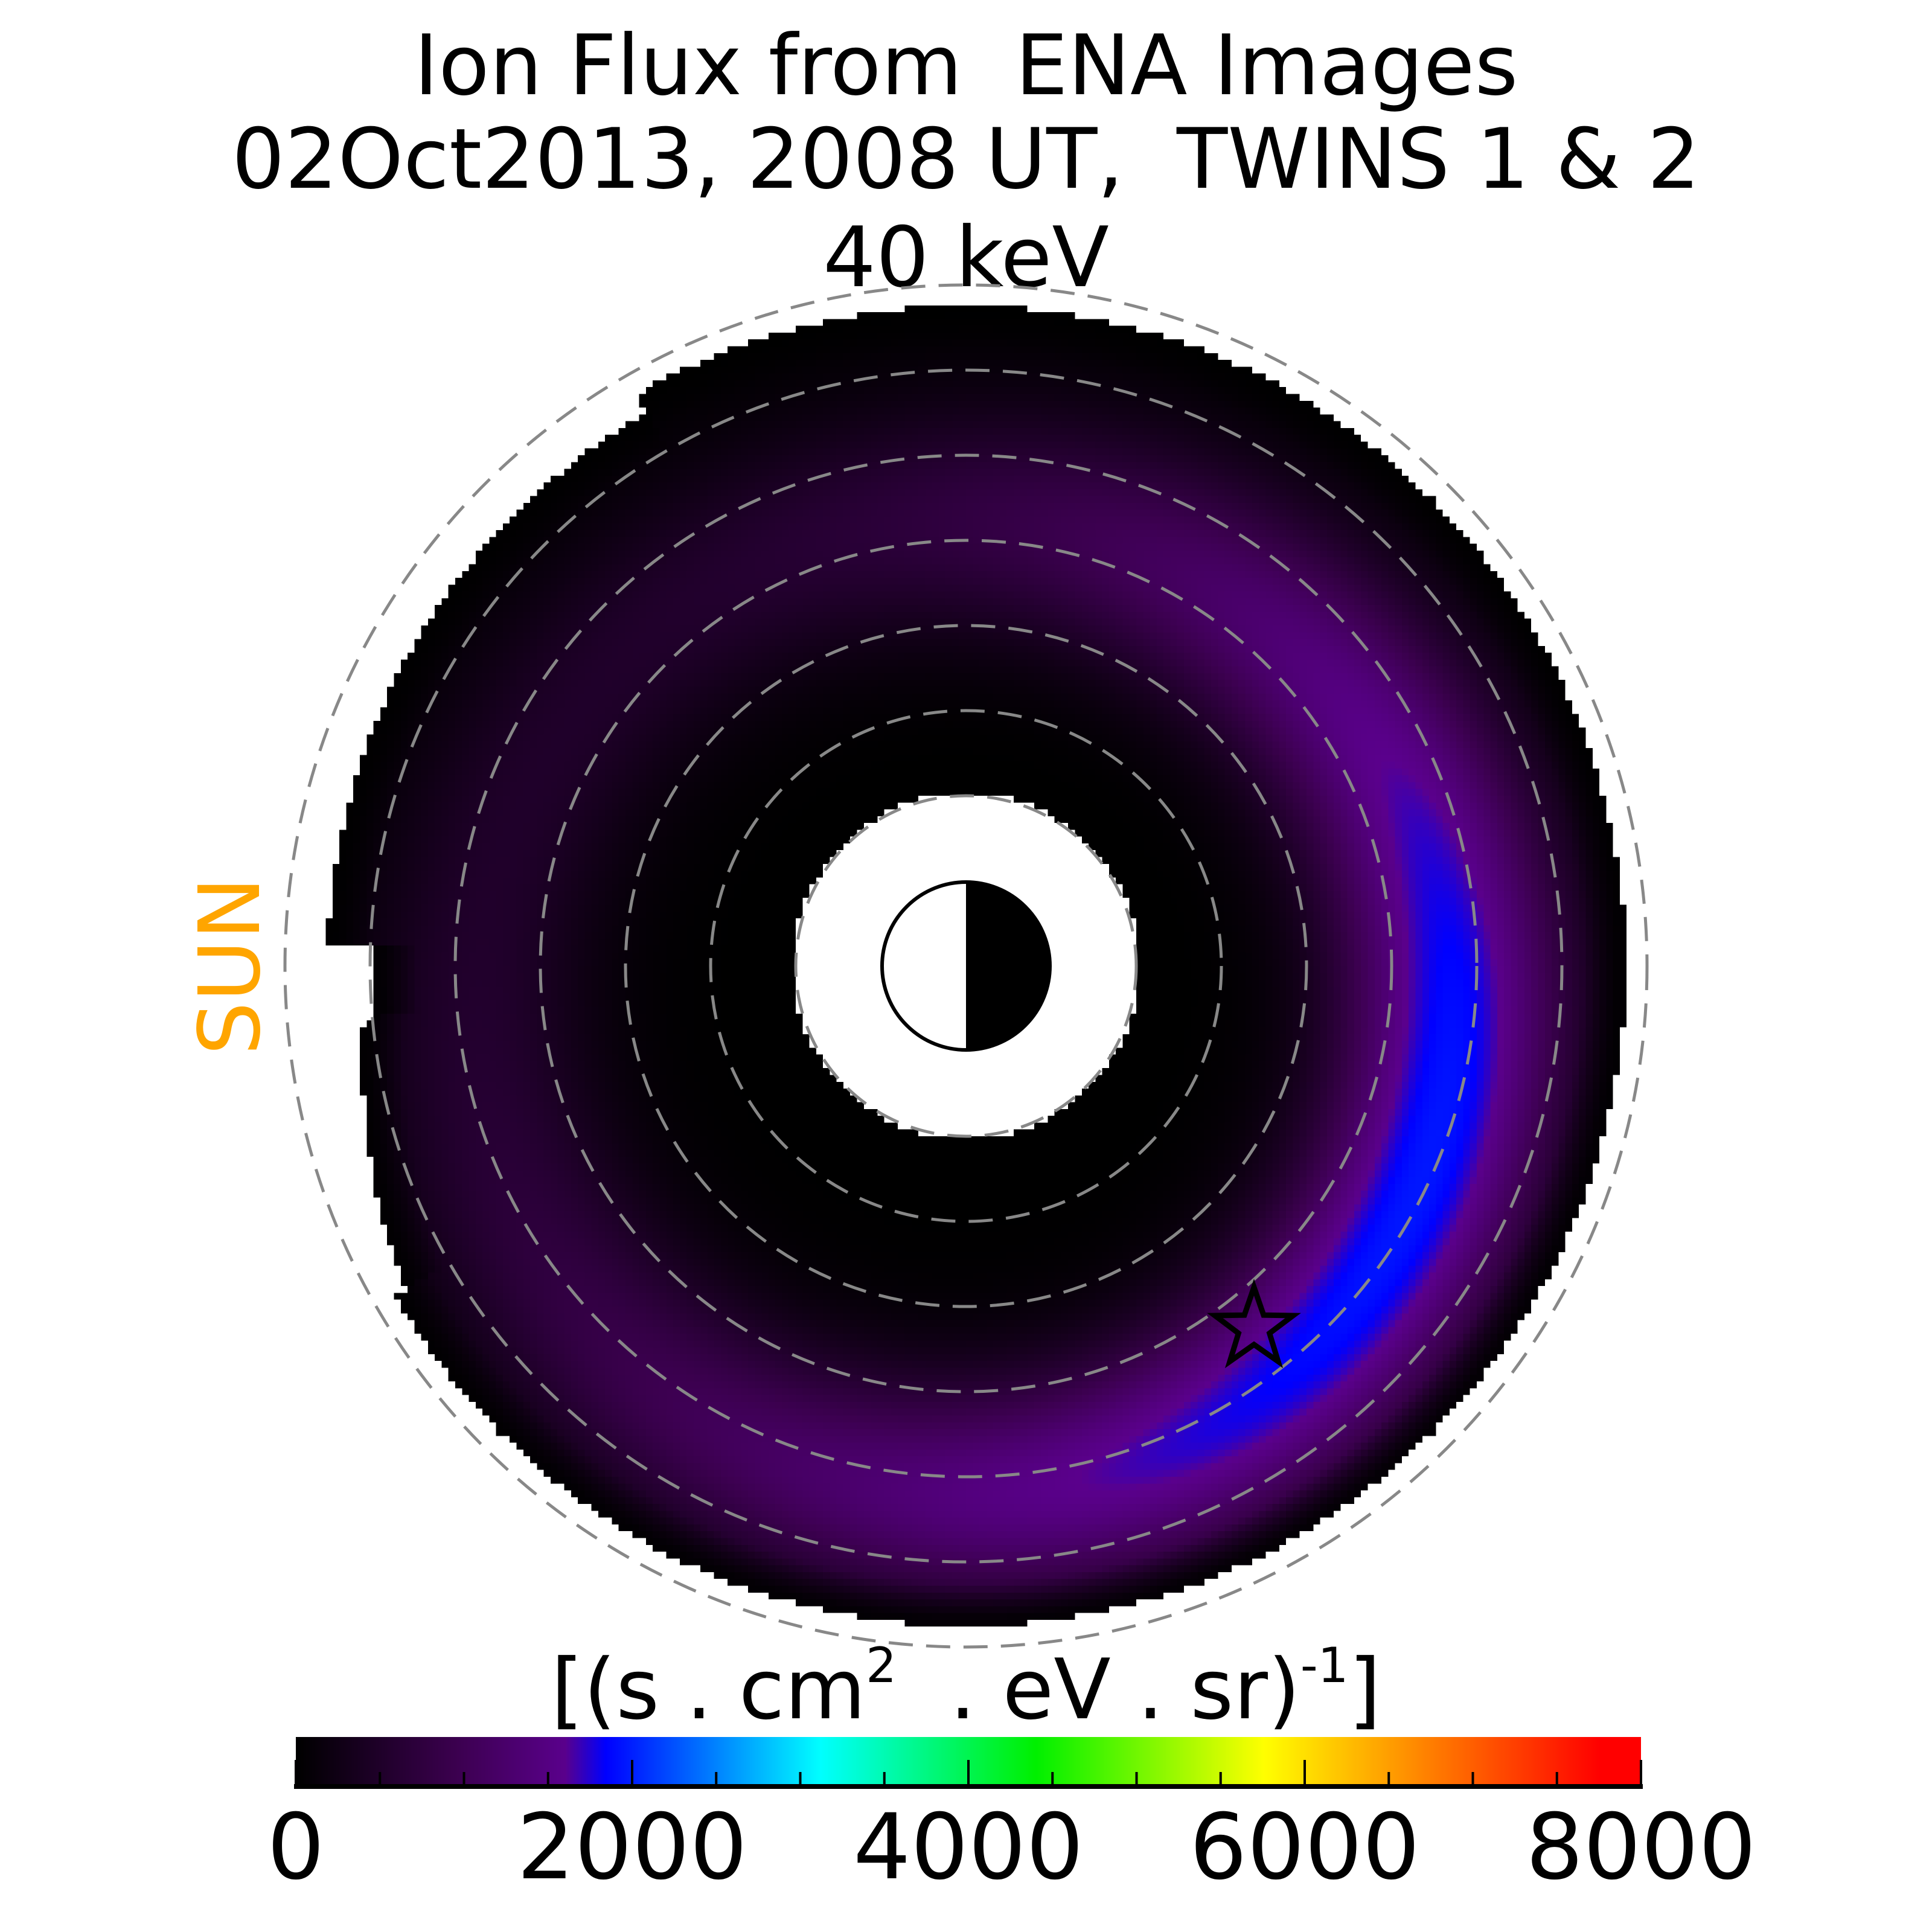  I want to click on earth-icon, so click(966, 966).